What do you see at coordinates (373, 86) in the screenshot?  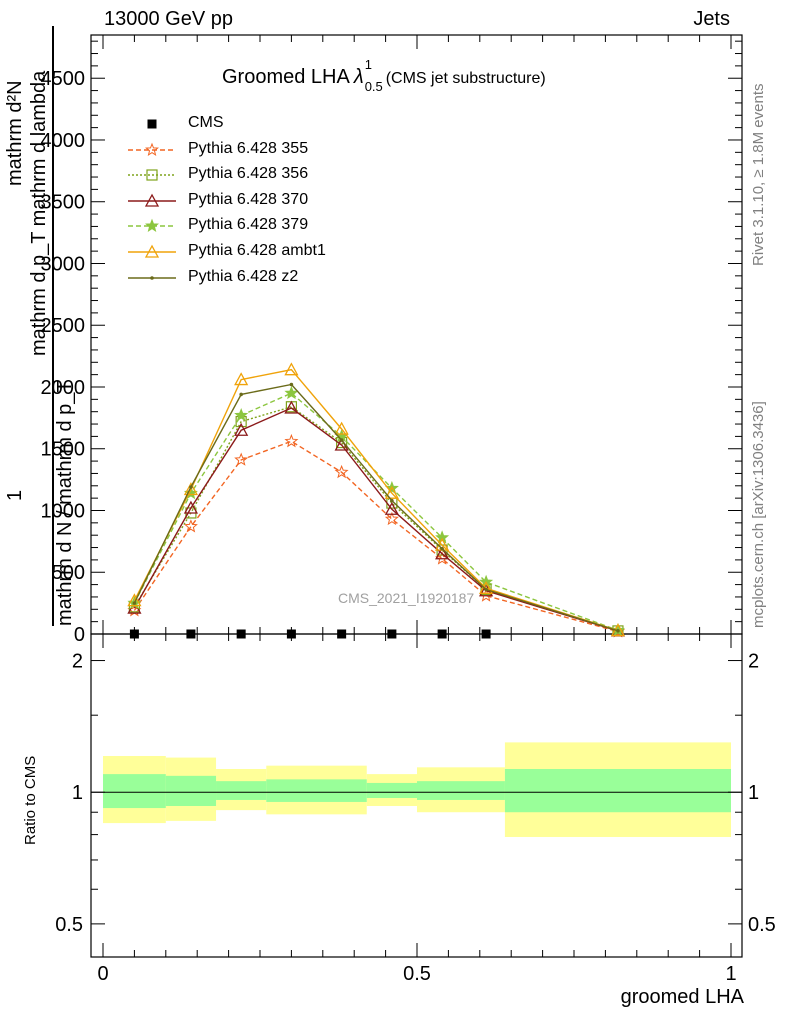 I see `title-sub: 0.5` at bounding box center [373, 86].